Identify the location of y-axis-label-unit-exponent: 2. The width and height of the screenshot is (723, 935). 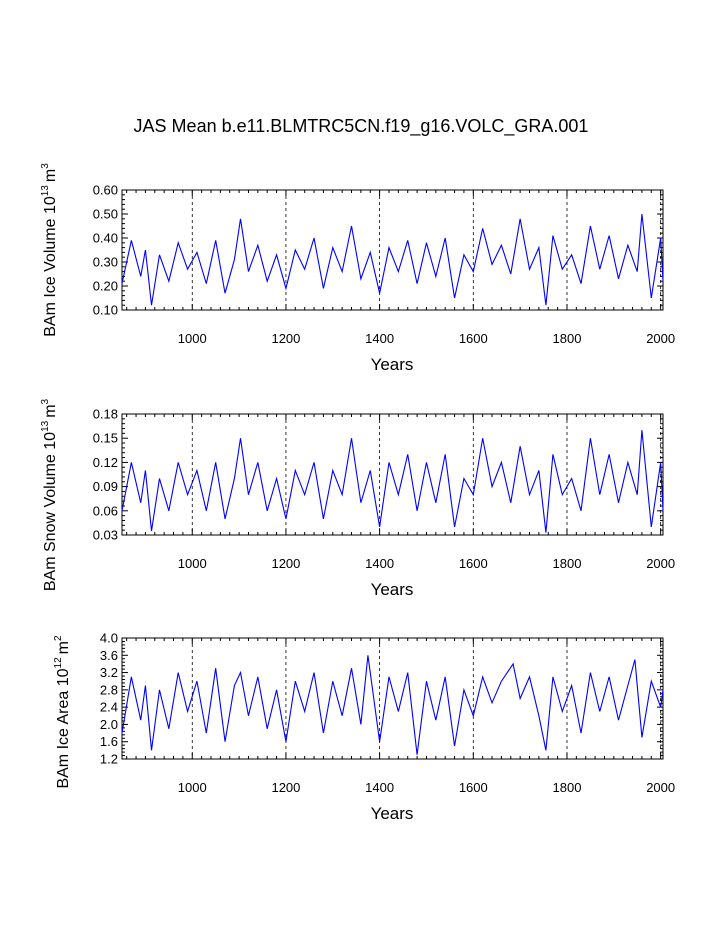
(58, 638).